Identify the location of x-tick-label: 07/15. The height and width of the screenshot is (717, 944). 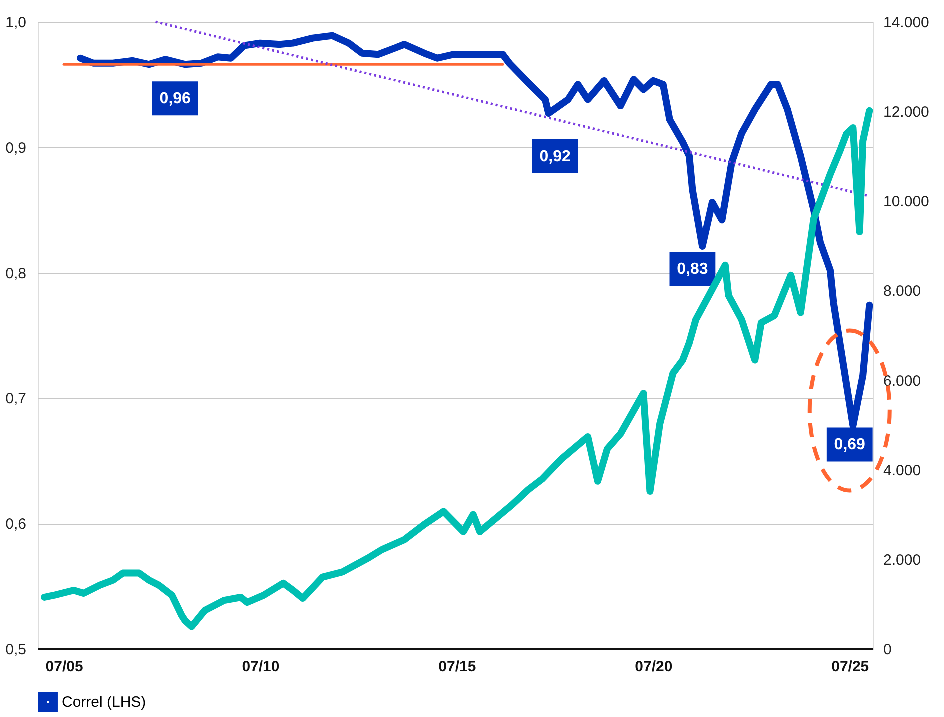
(457, 667).